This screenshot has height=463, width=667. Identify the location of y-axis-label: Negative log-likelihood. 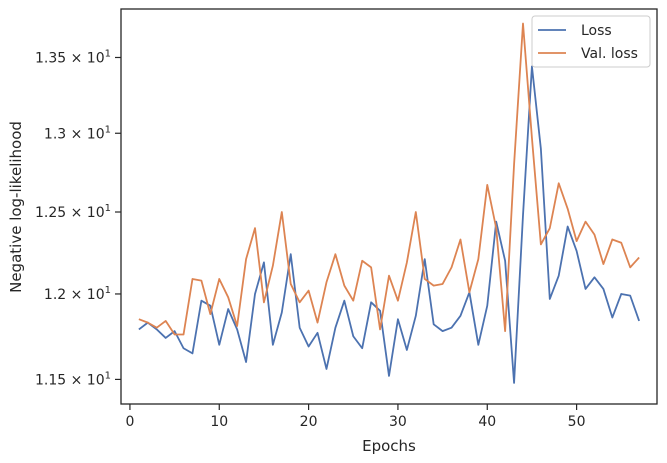
(16, 207).